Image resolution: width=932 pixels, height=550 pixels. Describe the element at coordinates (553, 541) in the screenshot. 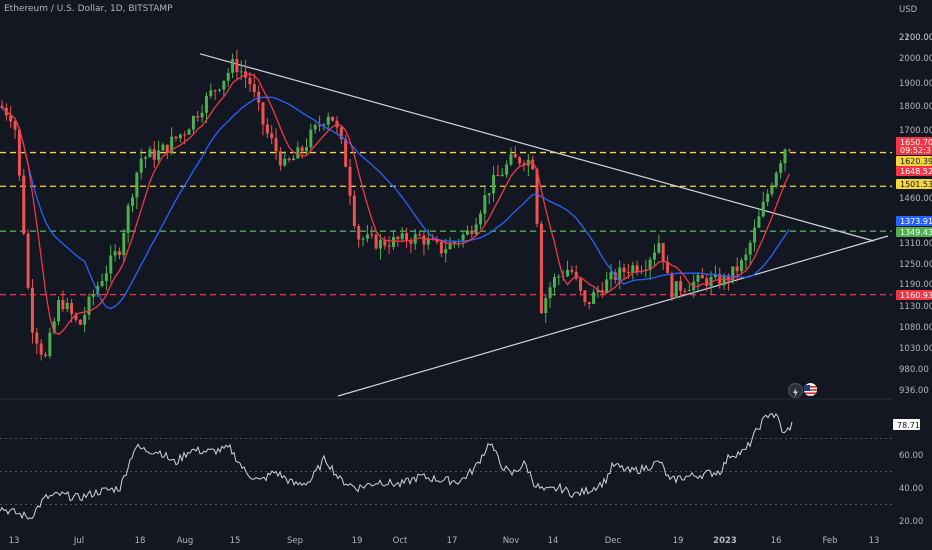

I see `time-tick-label: 14` at that location.